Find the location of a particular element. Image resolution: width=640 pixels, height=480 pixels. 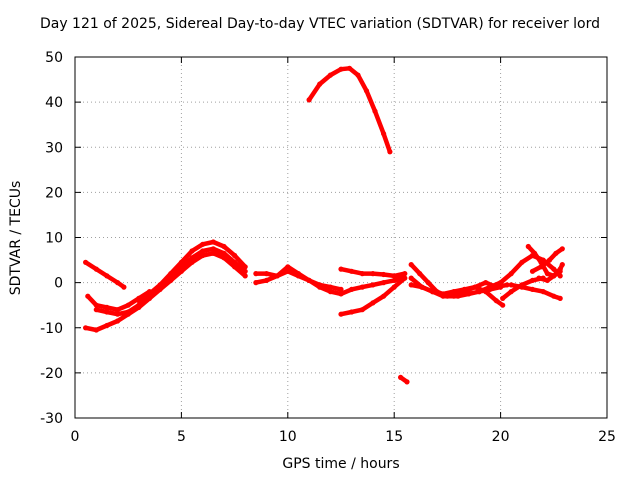

x-tick-label: 5 is located at coordinates (181, 437).